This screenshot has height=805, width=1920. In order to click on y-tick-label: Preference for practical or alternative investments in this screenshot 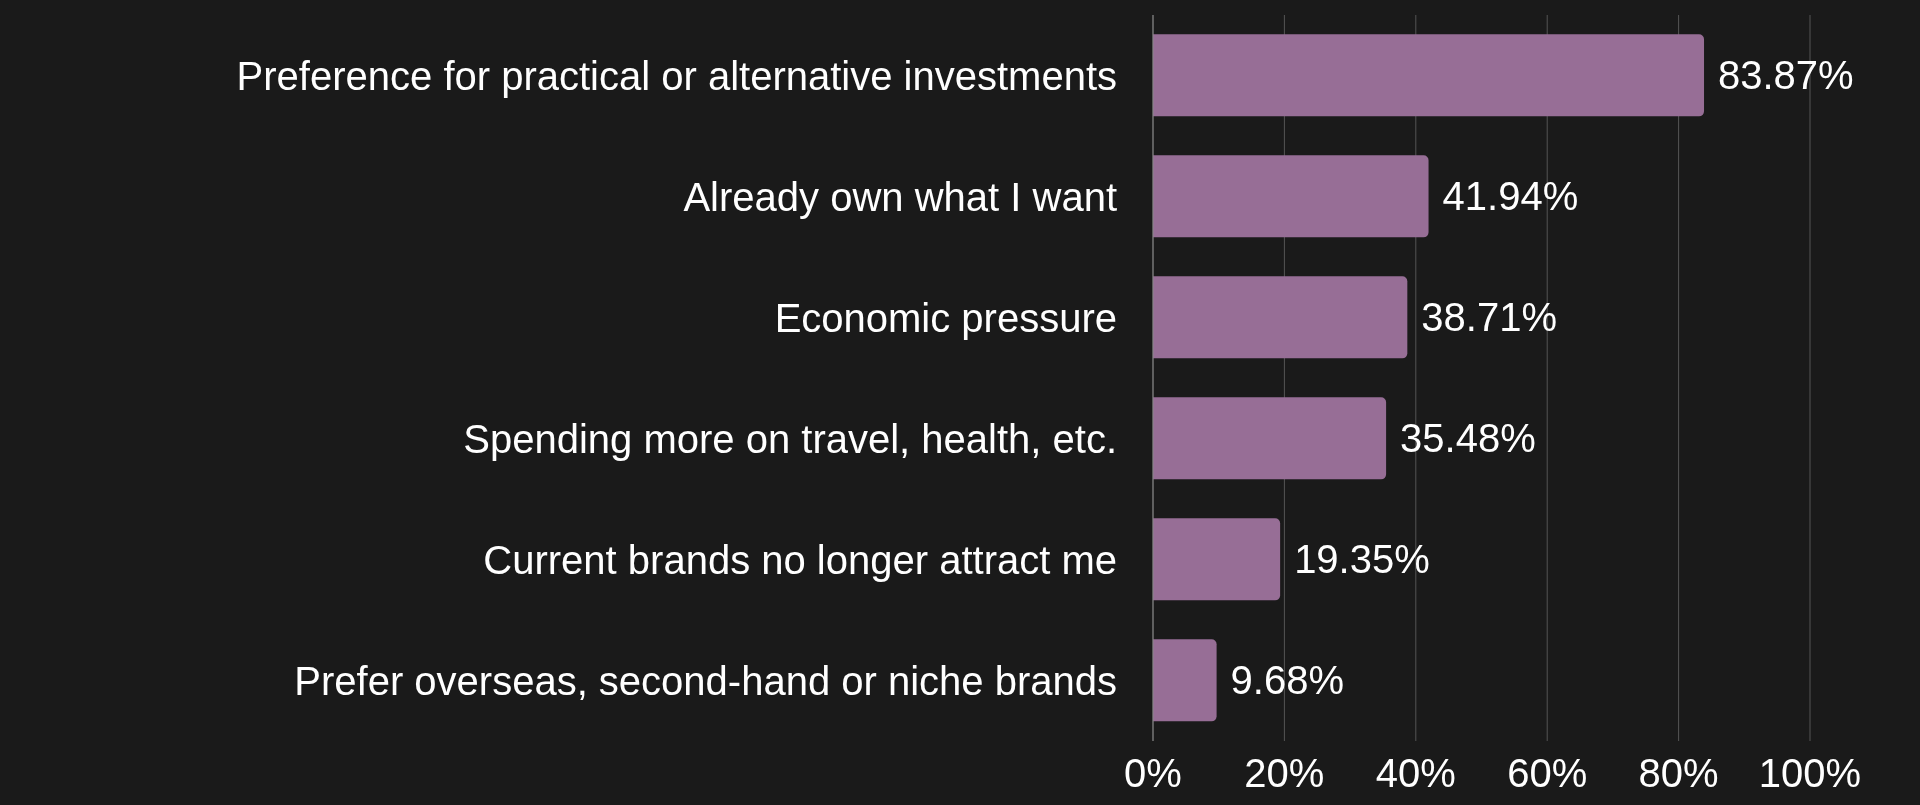, I will do `click(676, 75)`.